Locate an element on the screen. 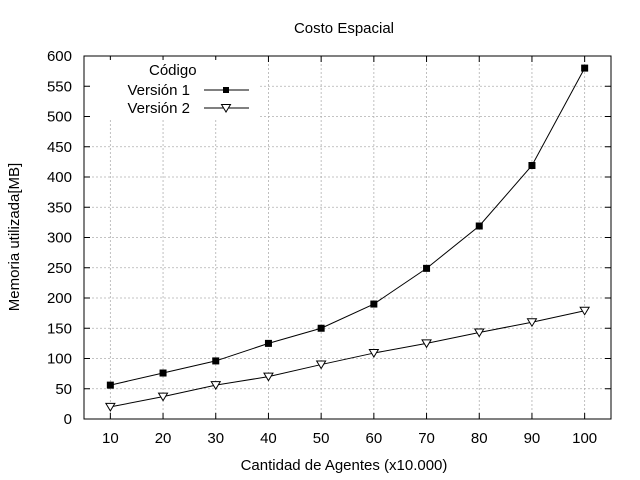  y-tick-label: 450 is located at coordinates (59, 147).